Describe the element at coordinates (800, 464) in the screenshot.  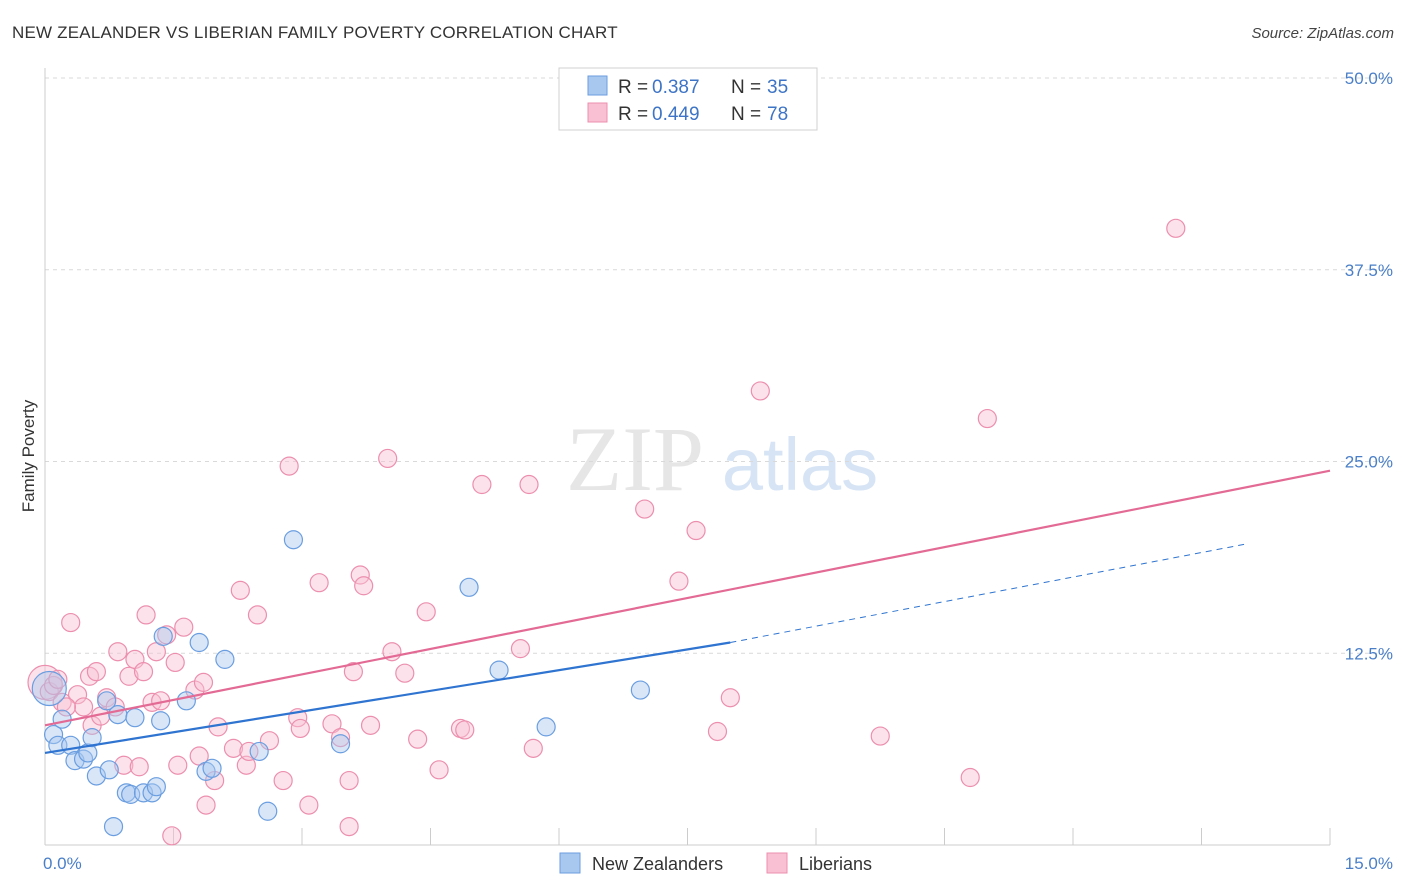
I see `watermark-atlas: atlas` at that location.